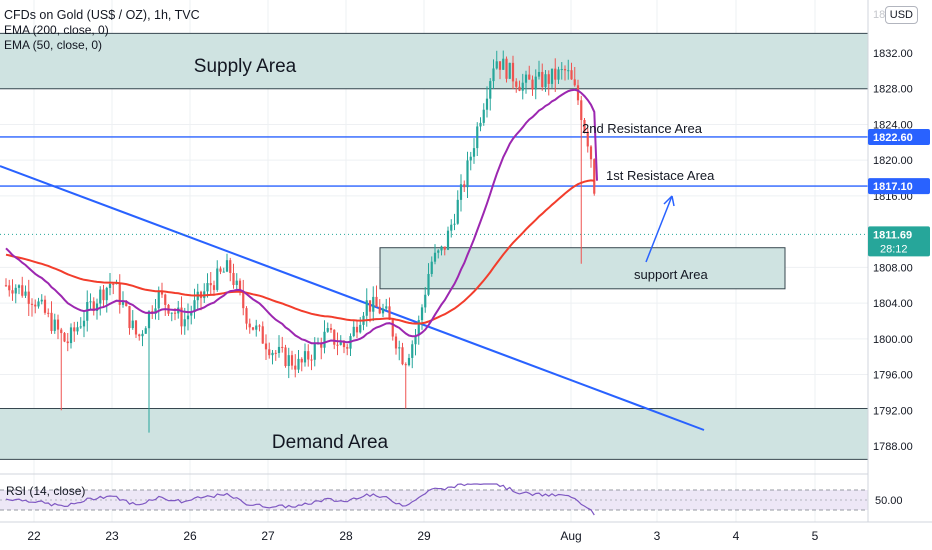  Describe the element at coordinates (893, 187) in the screenshot. I see `resistance-1-price-tag: 1817.10` at that location.